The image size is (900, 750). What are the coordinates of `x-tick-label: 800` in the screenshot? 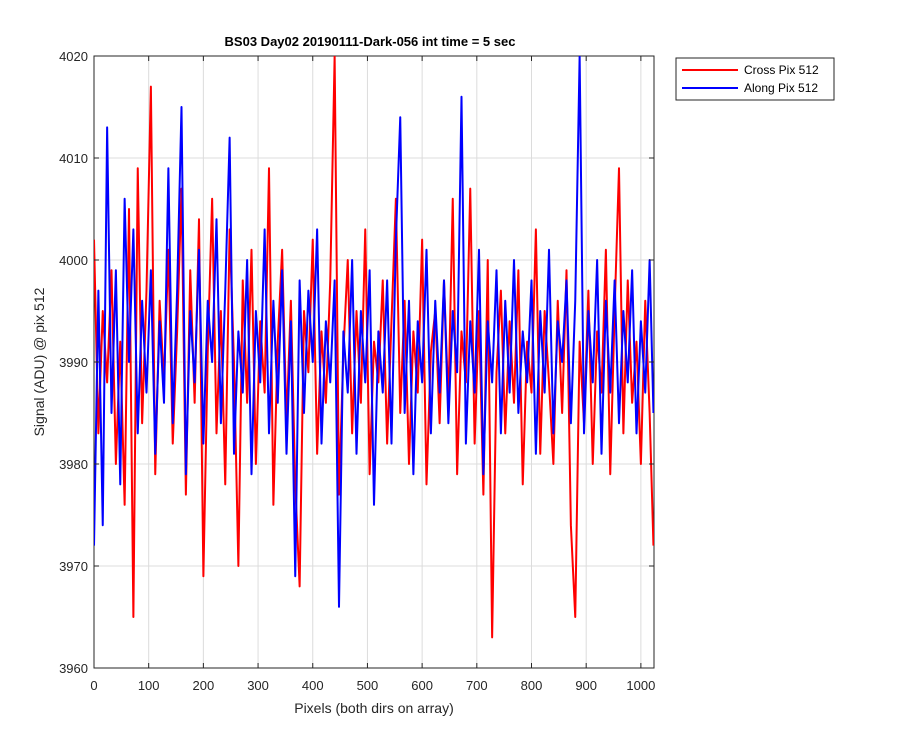 It's located at (532, 685).